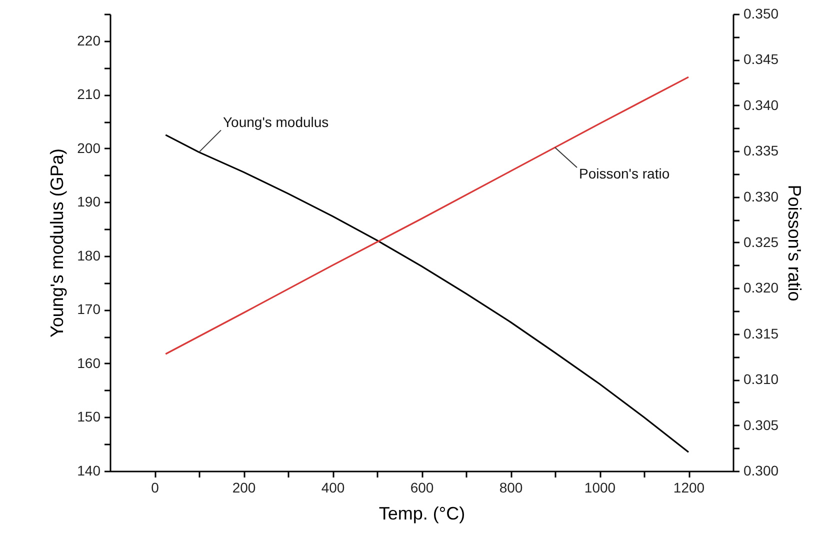  What do you see at coordinates (761, 333) in the screenshot?
I see `y2-tick-label: 0.315` at bounding box center [761, 333].